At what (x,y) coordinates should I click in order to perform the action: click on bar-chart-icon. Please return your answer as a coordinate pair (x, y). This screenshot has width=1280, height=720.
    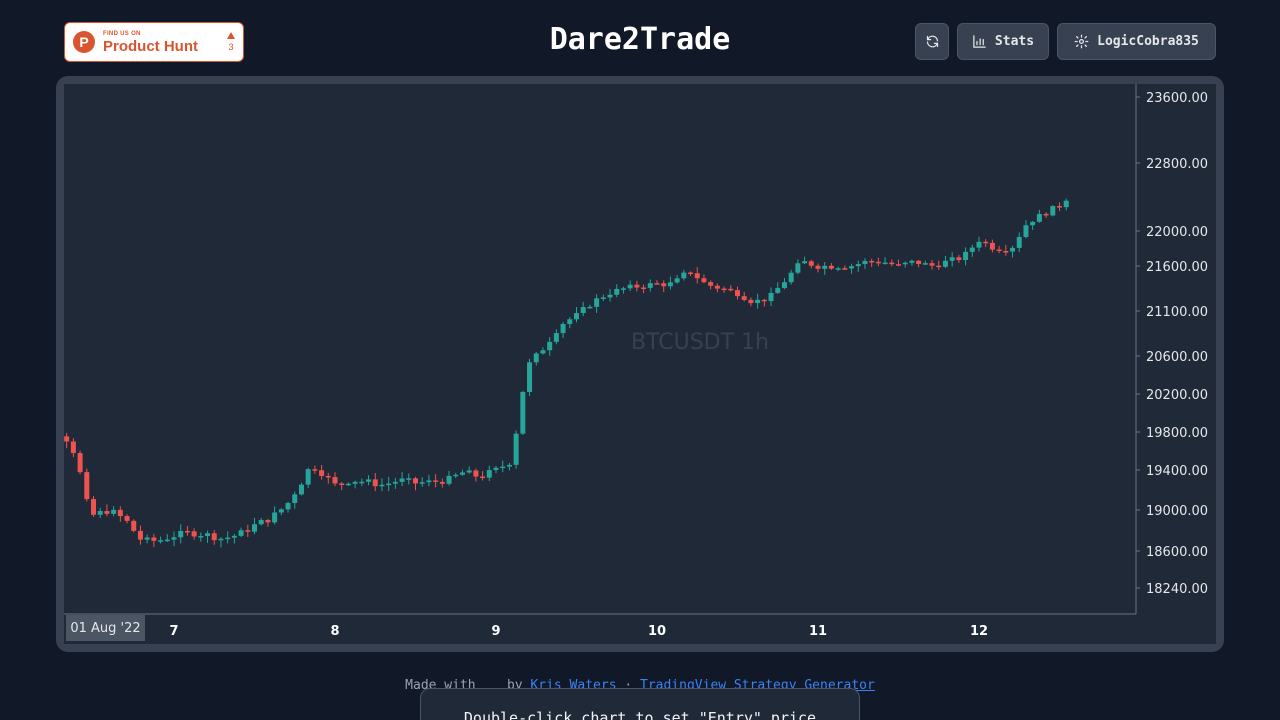
    Looking at the image, I should click on (979, 41).